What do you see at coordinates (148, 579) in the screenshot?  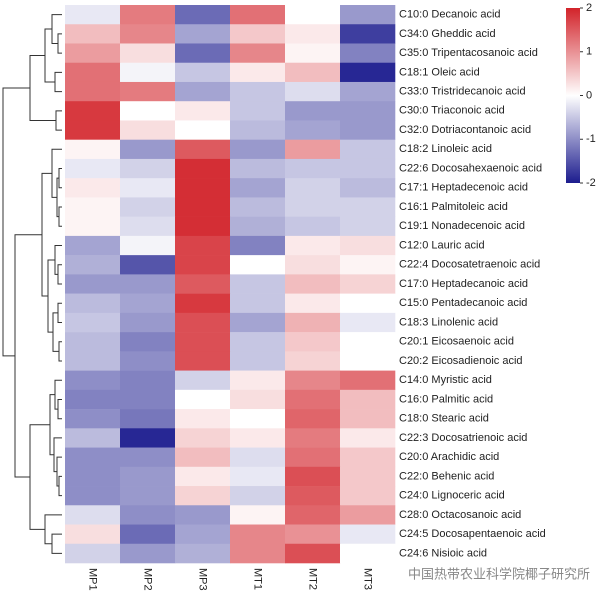 I see `column-label: MP2` at bounding box center [148, 579].